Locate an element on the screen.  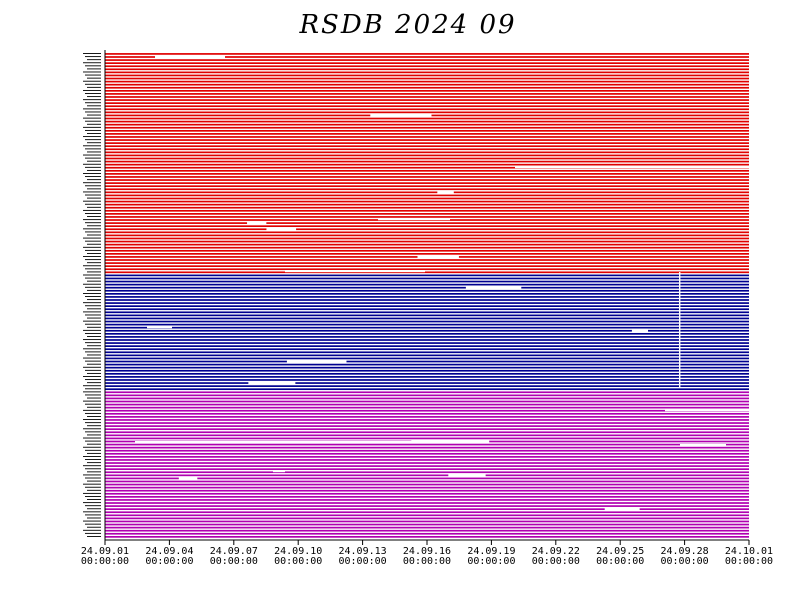
x-tick-date: 24.09.19 is located at coordinates (491, 551).